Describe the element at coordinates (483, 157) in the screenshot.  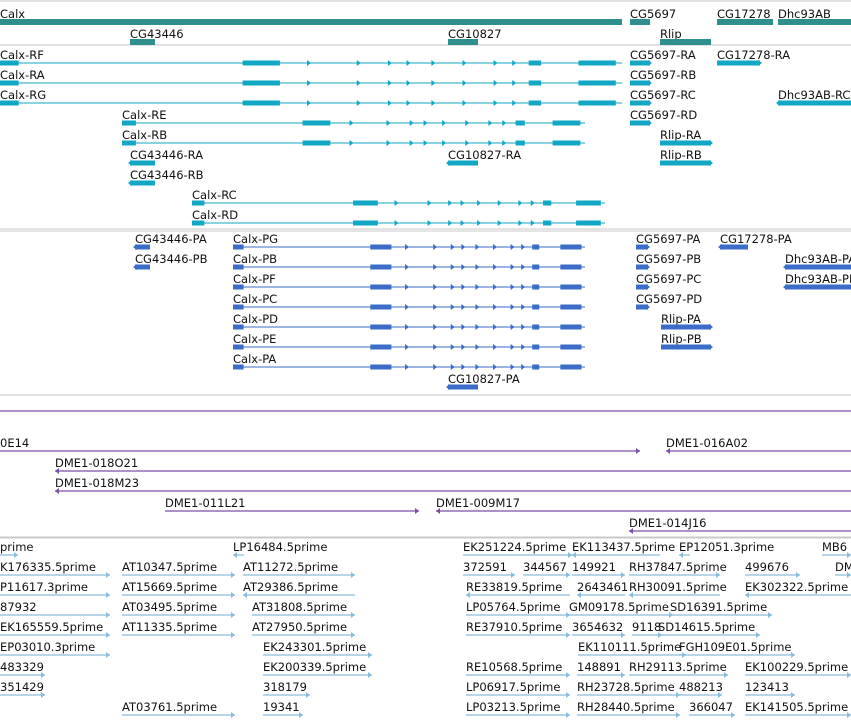
I see `transcripts-feature: CG10827-RA` at that location.